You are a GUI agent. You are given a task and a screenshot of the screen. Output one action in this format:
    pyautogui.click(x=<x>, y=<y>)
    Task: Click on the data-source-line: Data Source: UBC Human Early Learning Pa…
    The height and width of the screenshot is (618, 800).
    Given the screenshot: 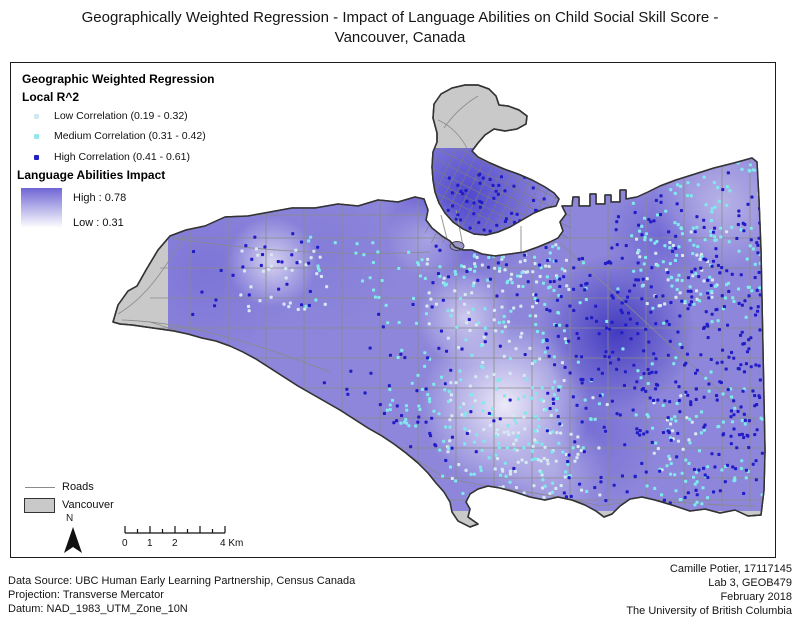 What is the action you would take?
    pyautogui.click(x=182, y=581)
    